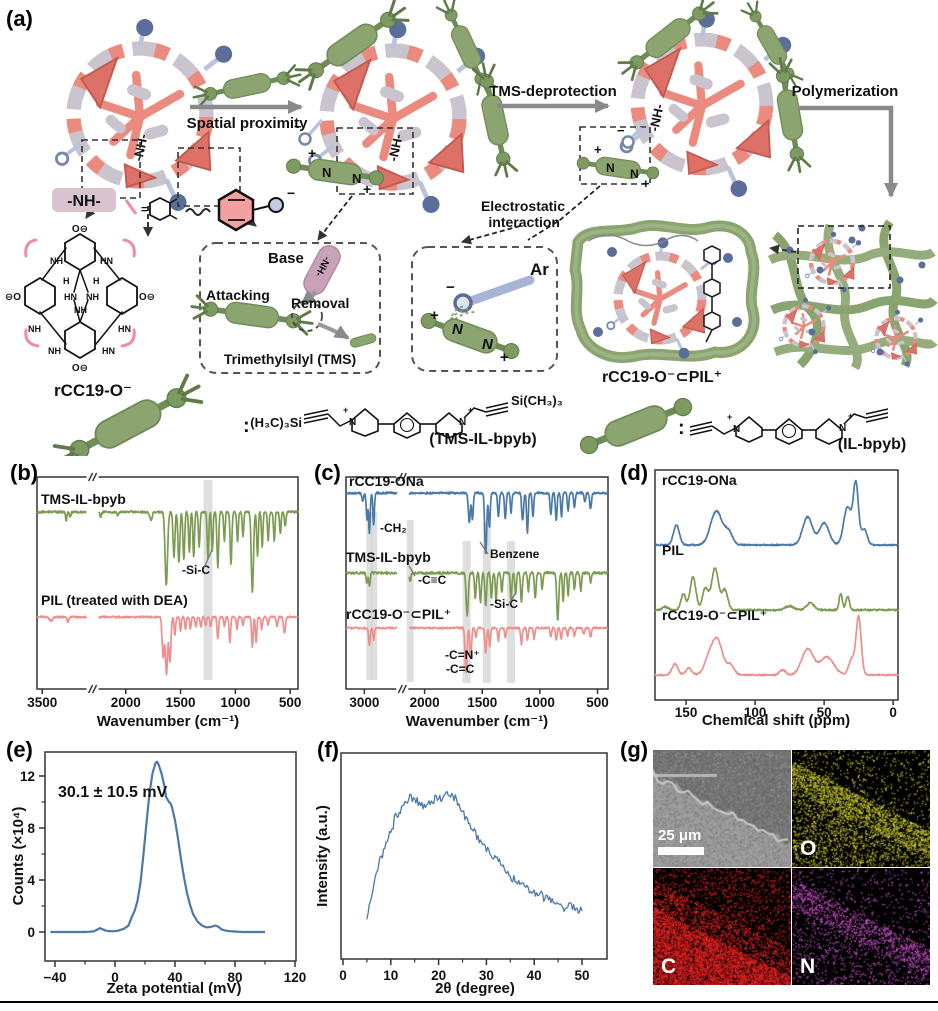 Image resolution: width=938 pixels, height=1011 pixels. What do you see at coordinates (80, 368) in the screenshot?
I see `o-minus: O⊖` at bounding box center [80, 368].